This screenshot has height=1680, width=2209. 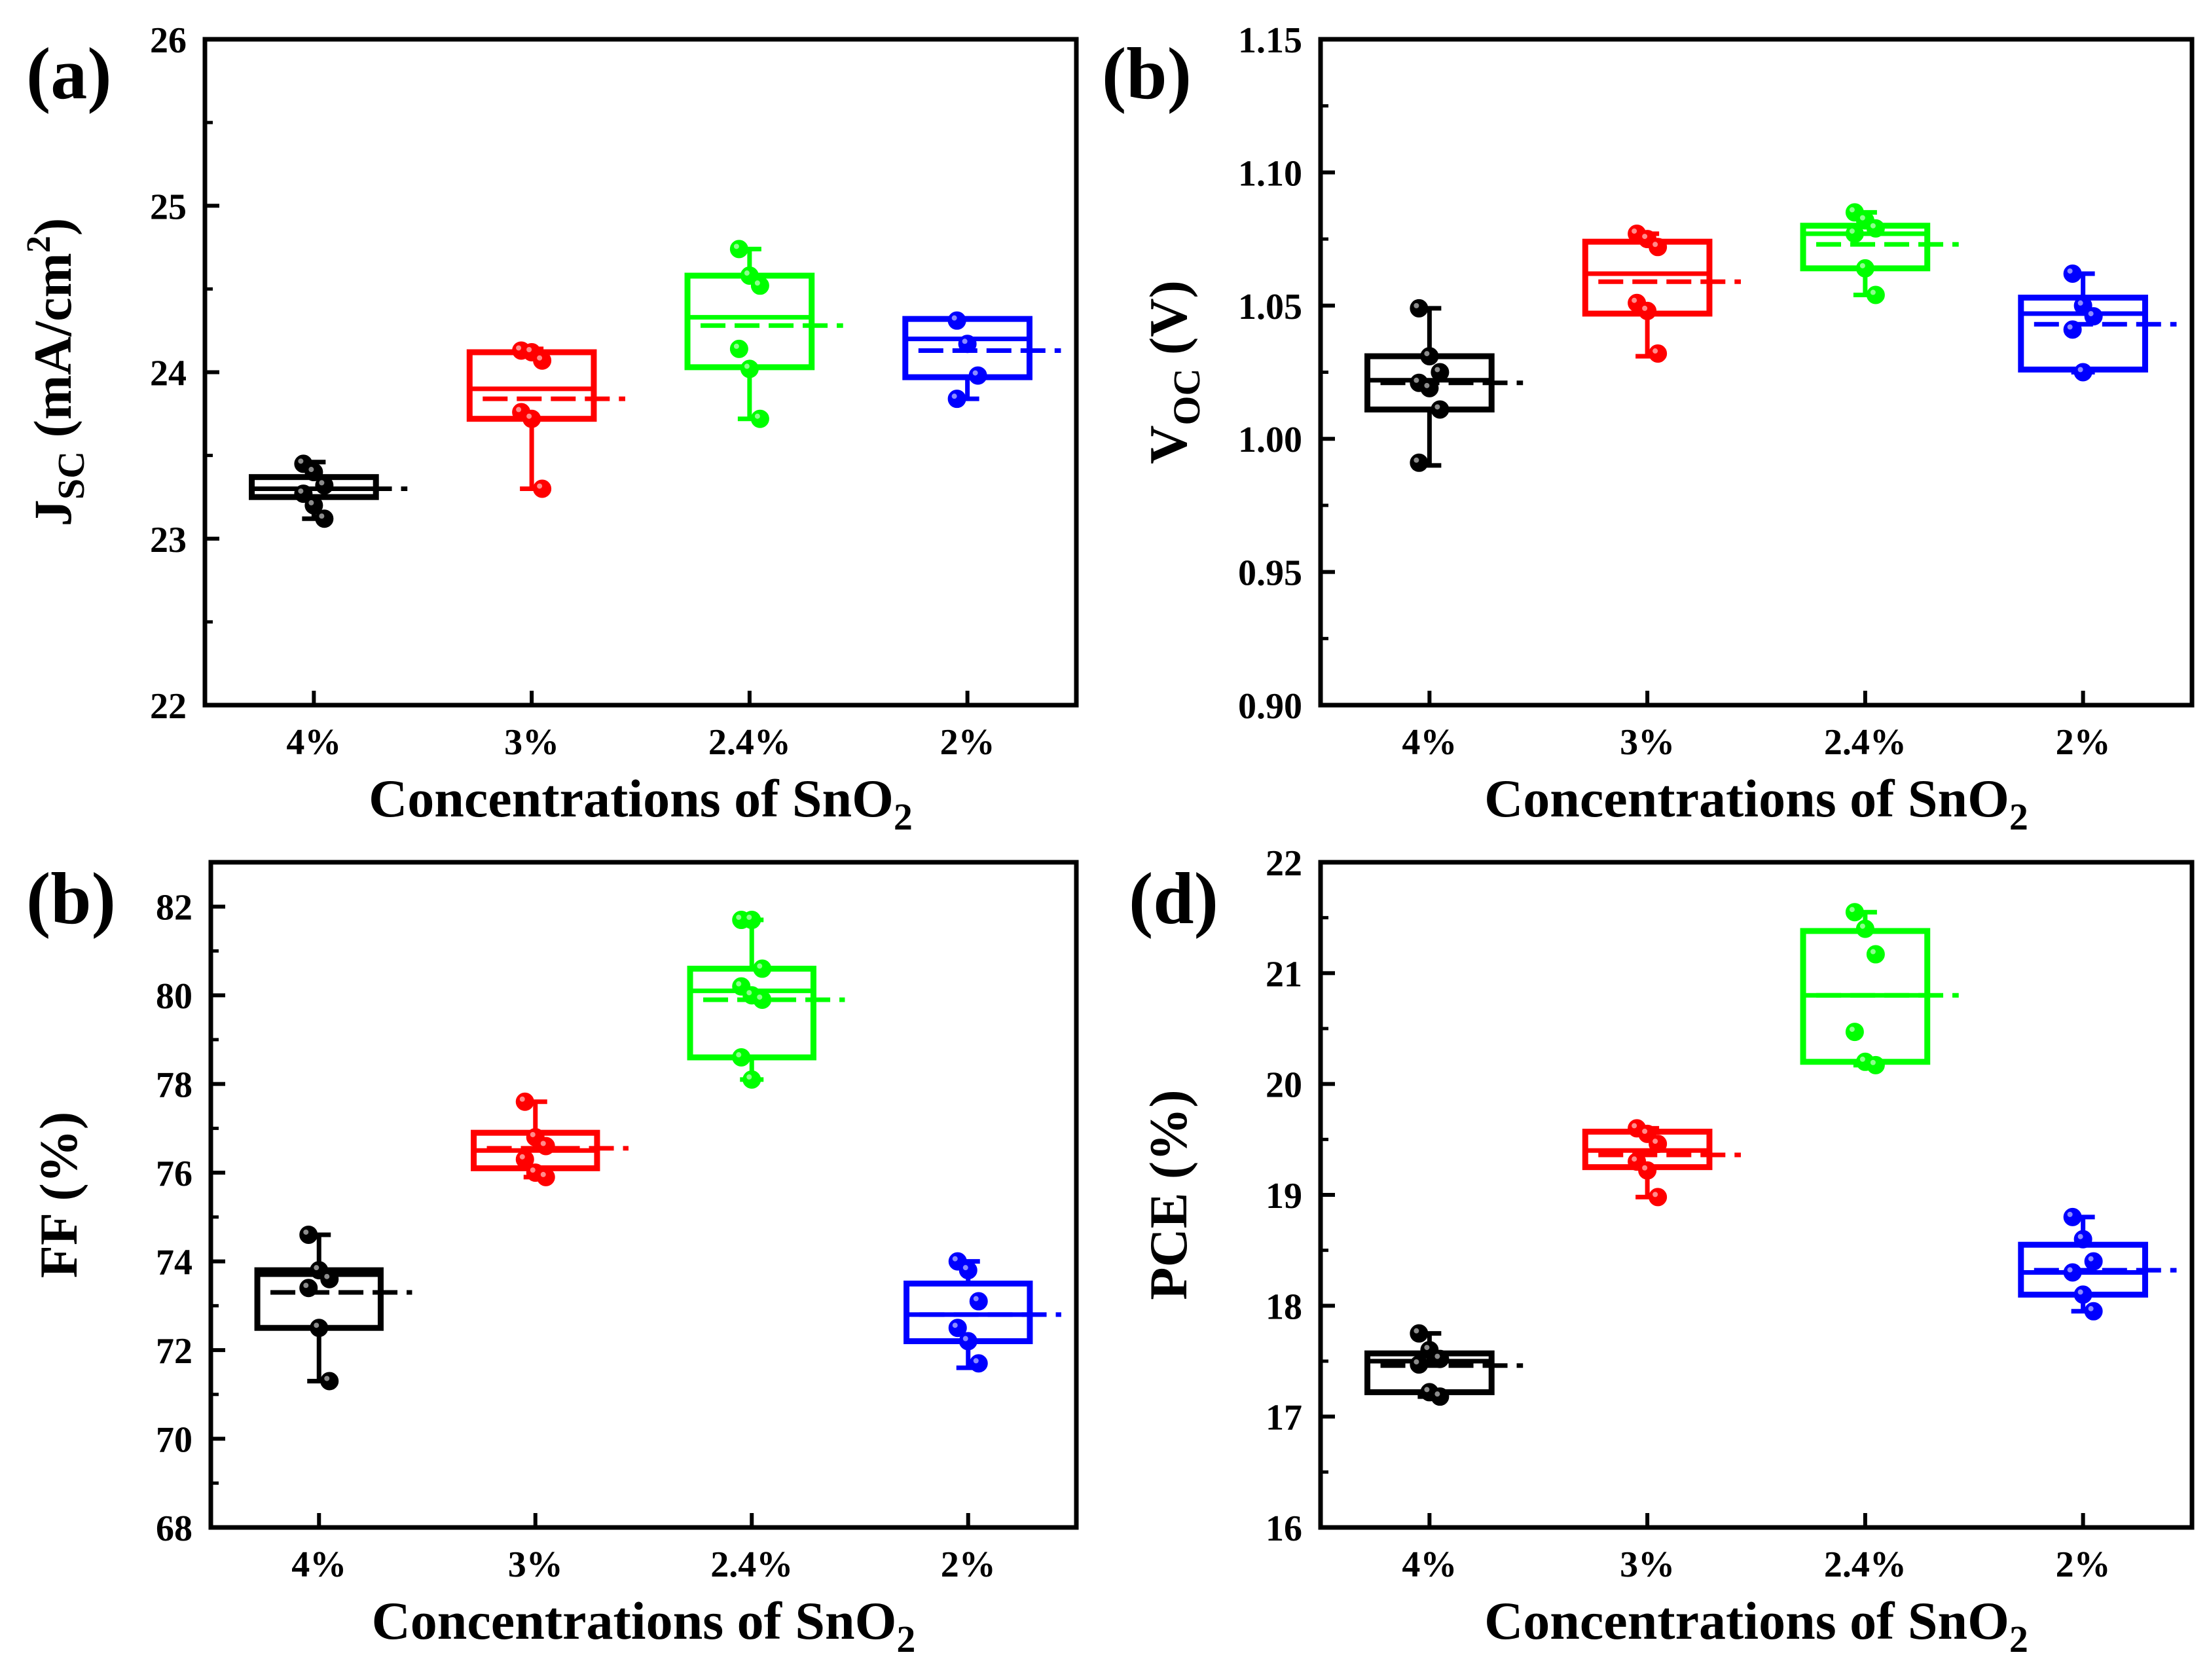 I want to click on y-tick-label: 1.00, so click(x=1270, y=440).